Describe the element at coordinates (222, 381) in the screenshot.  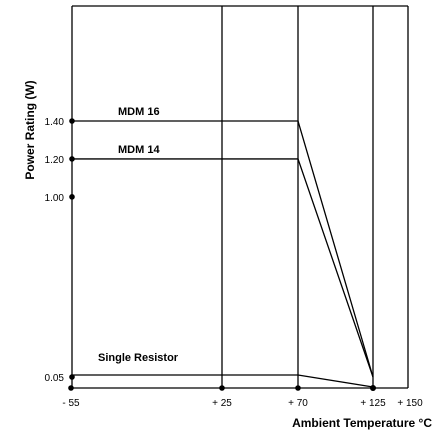
I see `series-line-single-resistor` at that location.